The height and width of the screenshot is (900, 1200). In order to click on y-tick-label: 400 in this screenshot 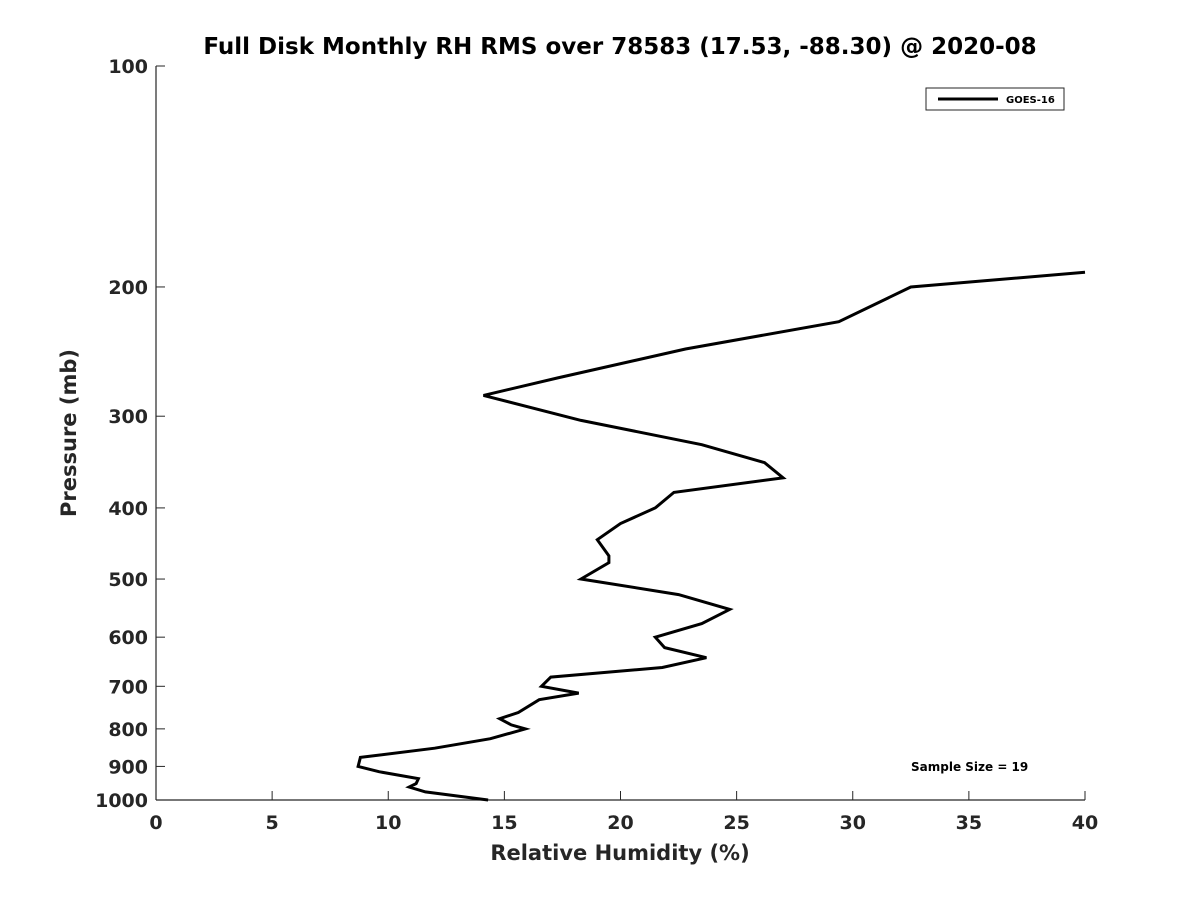, I will do `click(128, 509)`.